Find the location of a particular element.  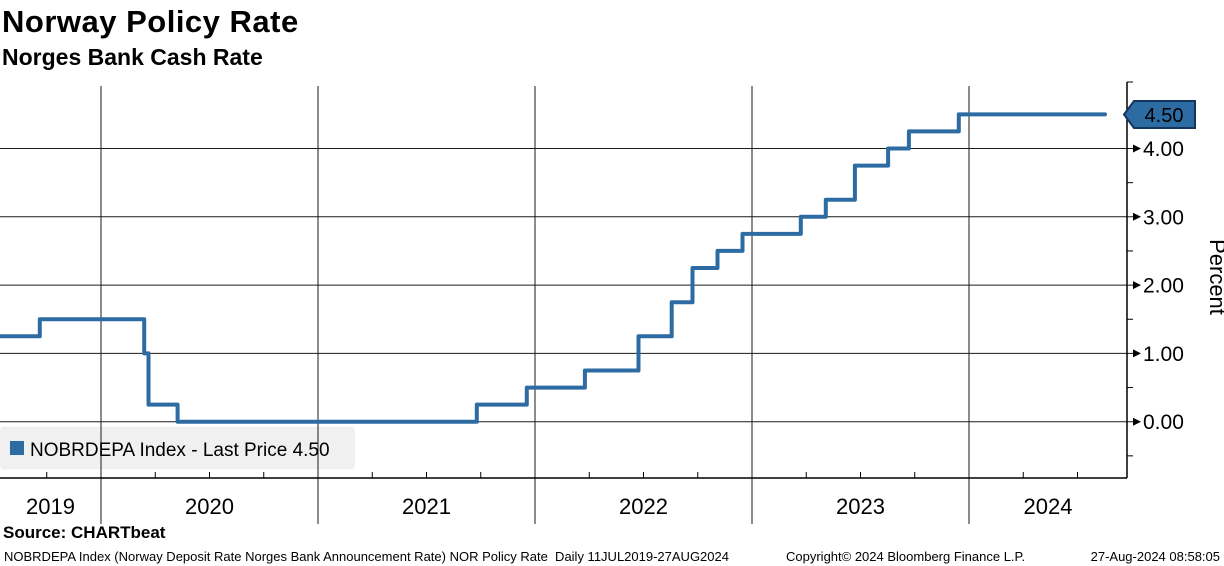

y-tick-label: 0.00 is located at coordinates (1163, 422).